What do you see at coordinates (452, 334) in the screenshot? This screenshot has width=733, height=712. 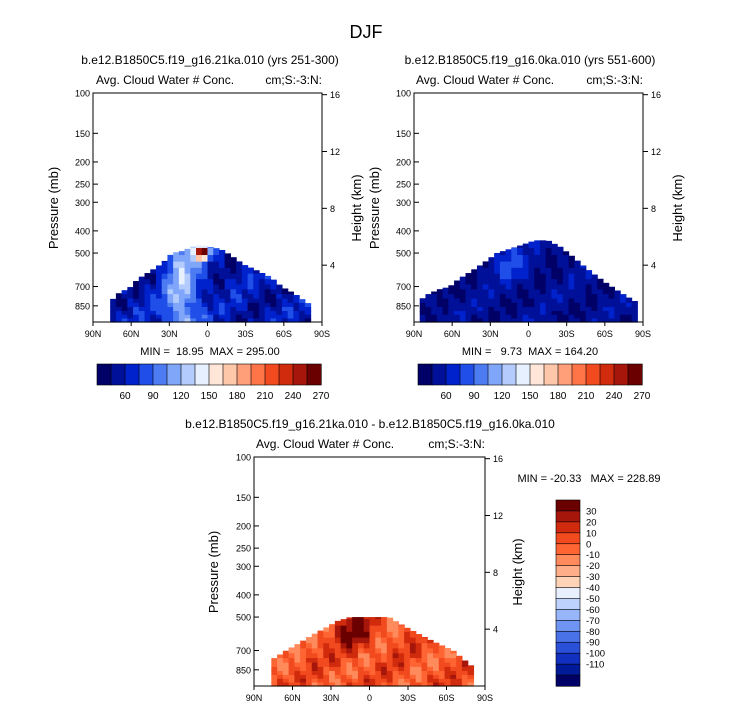 I see `panel-0ka-xtick-label-1: 60N` at bounding box center [452, 334].